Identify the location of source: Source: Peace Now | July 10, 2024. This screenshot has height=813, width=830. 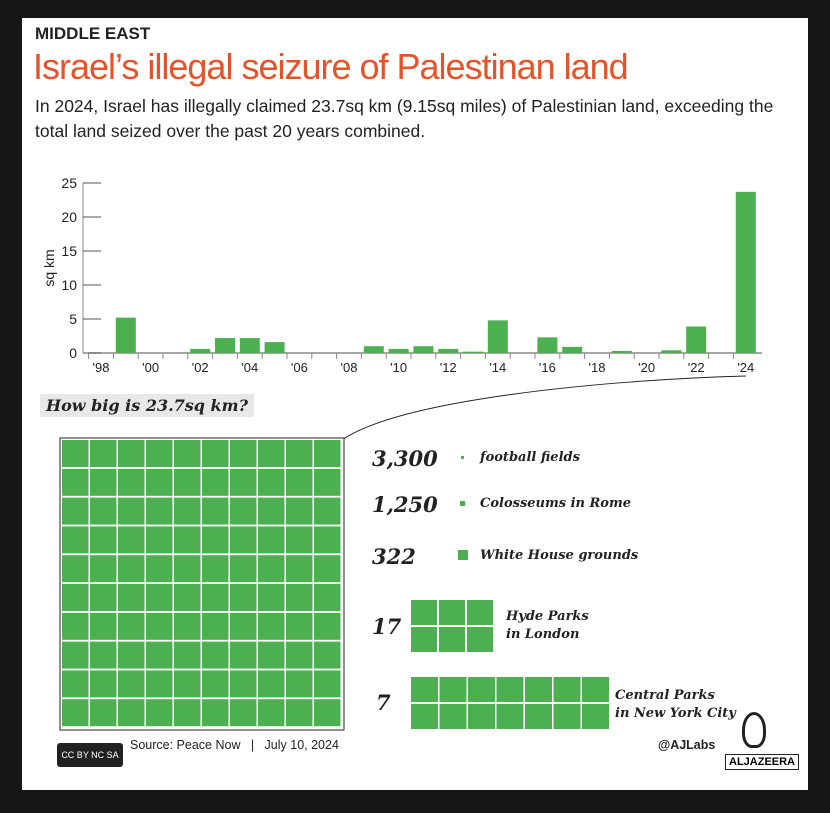
(234, 745).